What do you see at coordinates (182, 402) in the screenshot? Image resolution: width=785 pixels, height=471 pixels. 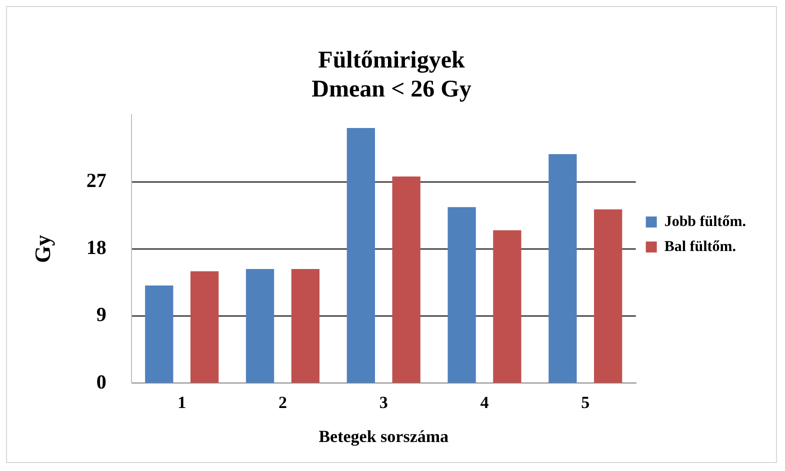 I see `x-tick-label: 1` at bounding box center [182, 402].